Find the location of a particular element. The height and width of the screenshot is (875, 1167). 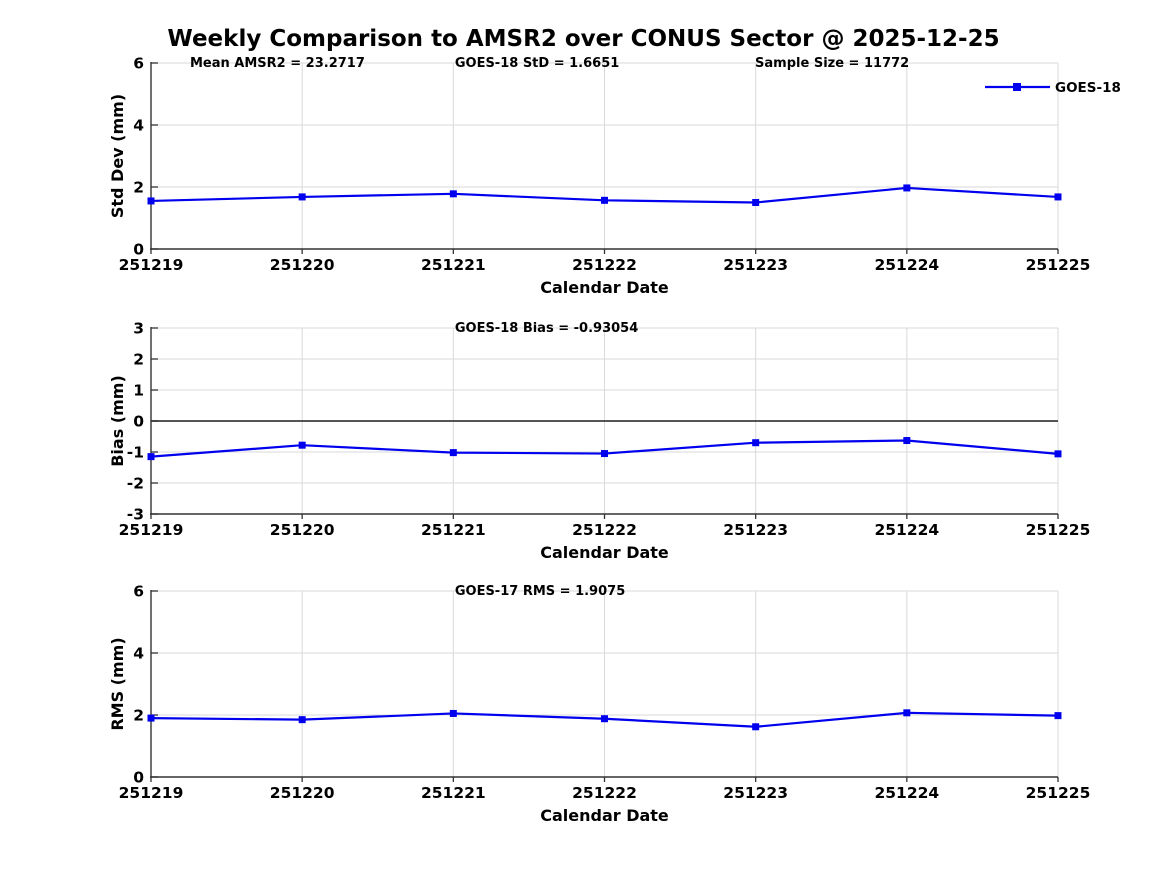

y-axis-label: Bias (mm) is located at coordinates (117, 421).